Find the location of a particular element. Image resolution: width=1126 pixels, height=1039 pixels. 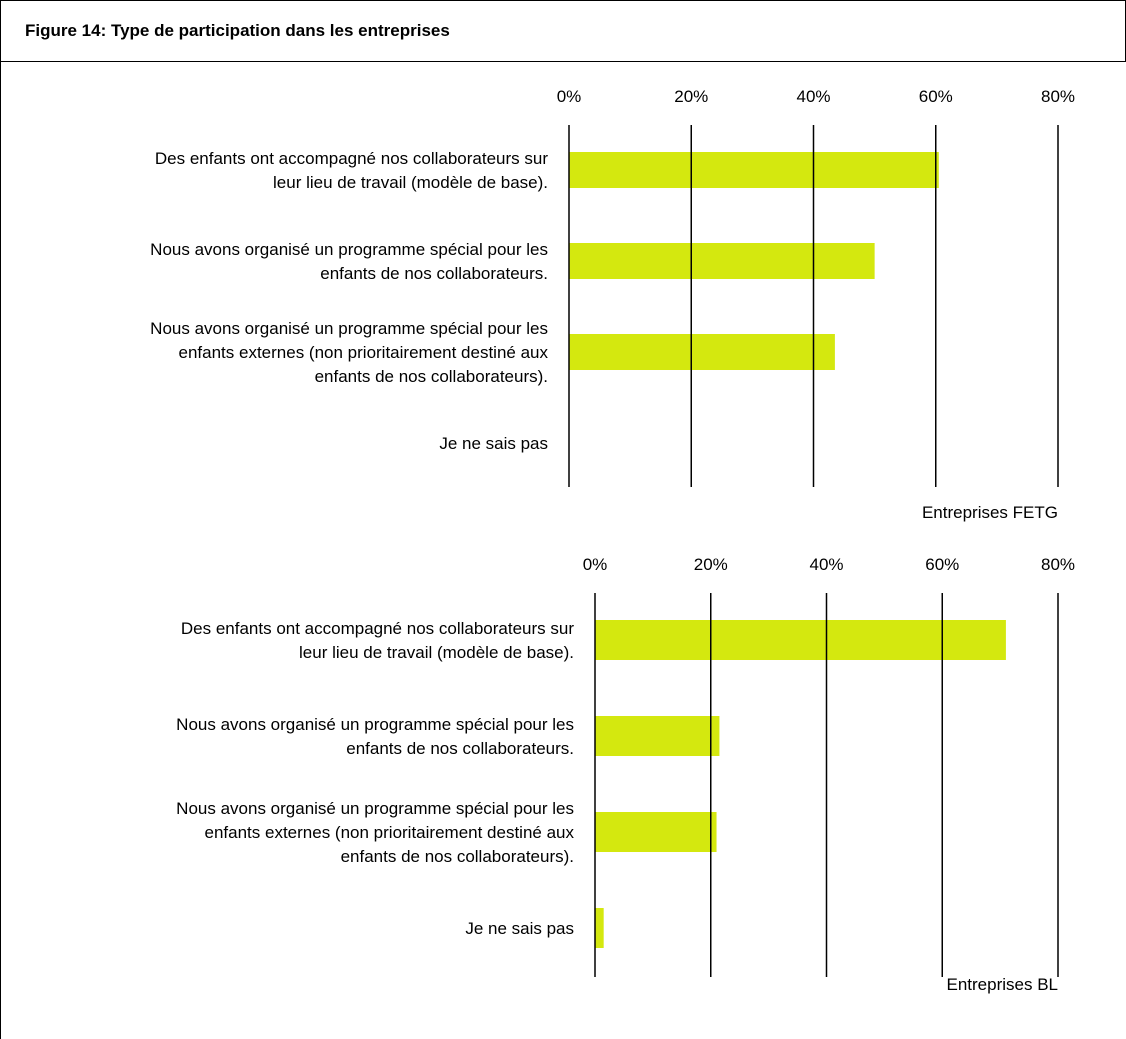

group-label-1: Entreprises FETG is located at coordinates (990, 512).